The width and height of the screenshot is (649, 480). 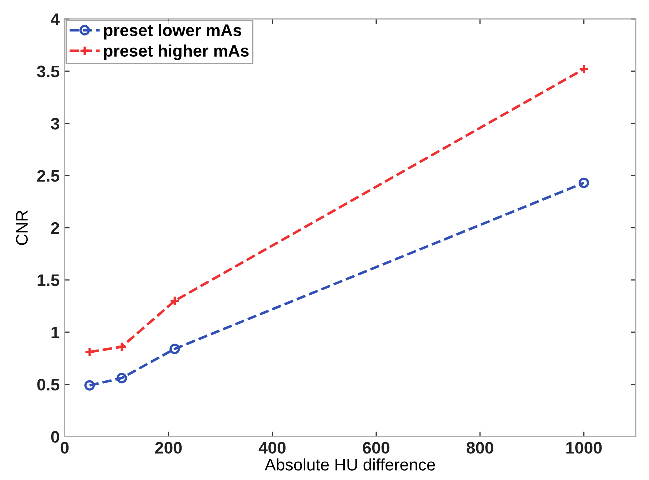 What do you see at coordinates (350, 464) in the screenshot?
I see `x-axis-title: Absolute HU difference` at bounding box center [350, 464].